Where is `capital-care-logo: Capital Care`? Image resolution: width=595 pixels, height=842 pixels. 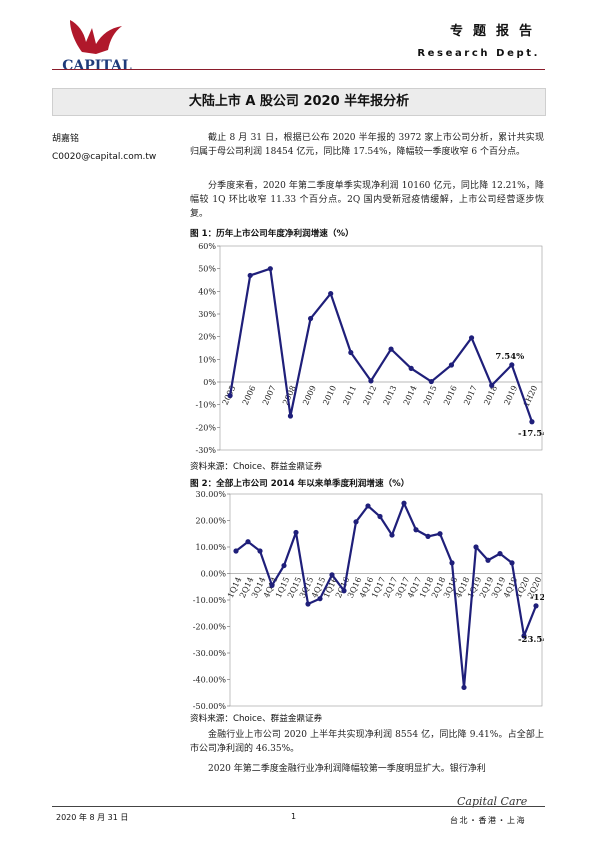 capital-care-logo: Capital Care is located at coordinates (492, 801).